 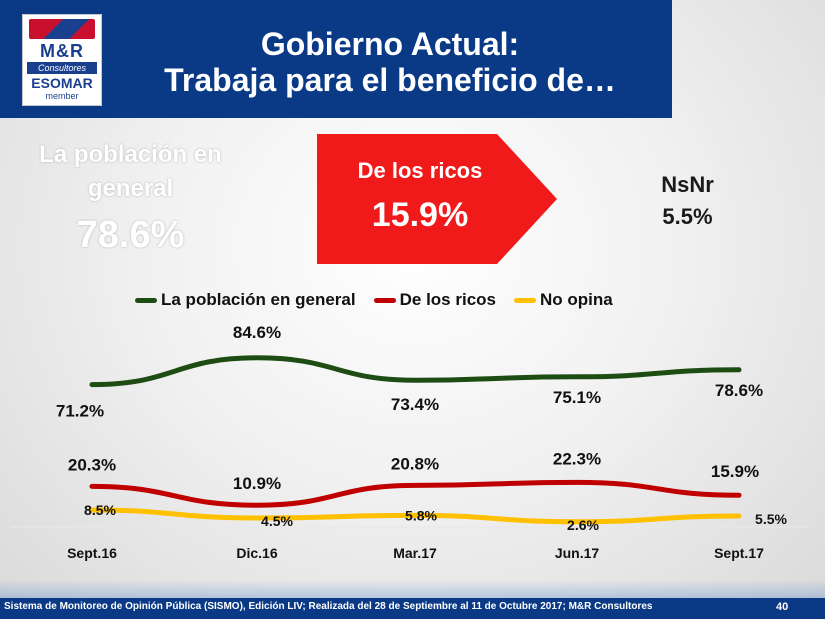 I want to click on x-tick-label: Sept.17, so click(x=739, y=553).